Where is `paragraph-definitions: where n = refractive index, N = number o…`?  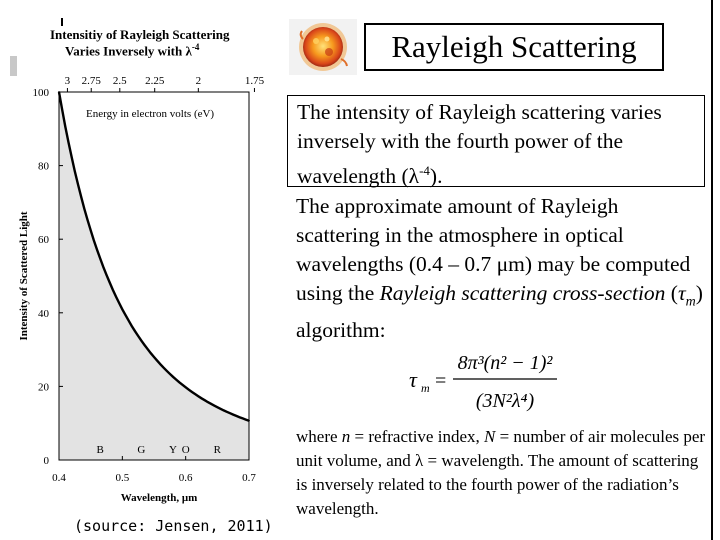 paragraph-definitions: where n = refractive index, N = number o… is located at coordinates (499, 473).